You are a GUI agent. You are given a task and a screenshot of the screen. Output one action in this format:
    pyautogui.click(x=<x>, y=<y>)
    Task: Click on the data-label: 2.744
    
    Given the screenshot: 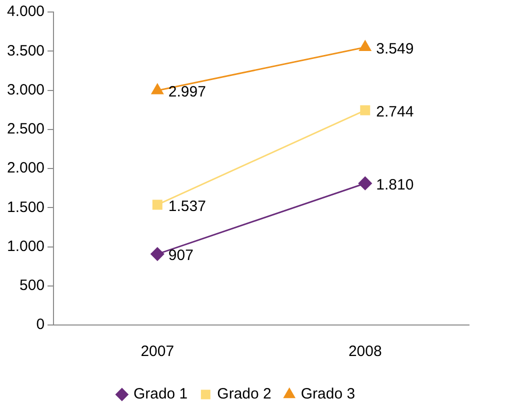 What is the action you would take?
    pyautogui.click(x=395, y=111)
    